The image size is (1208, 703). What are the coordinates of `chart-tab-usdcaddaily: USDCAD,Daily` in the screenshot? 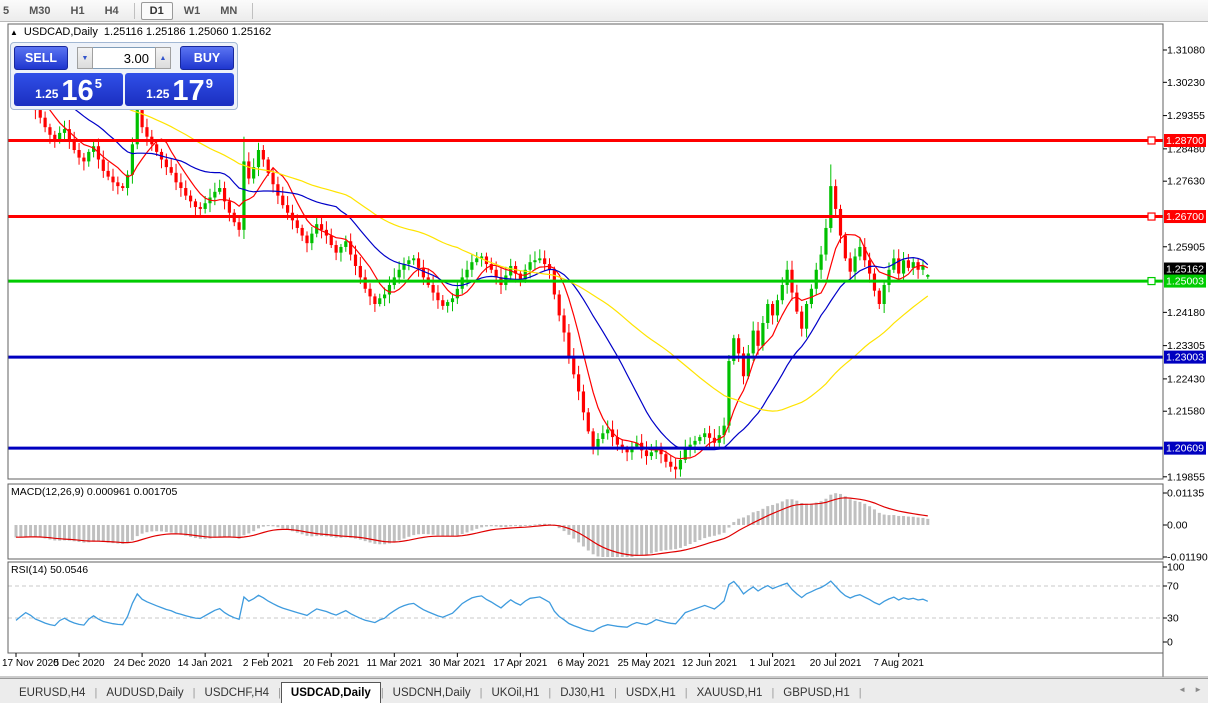 It's located at (330, 692).